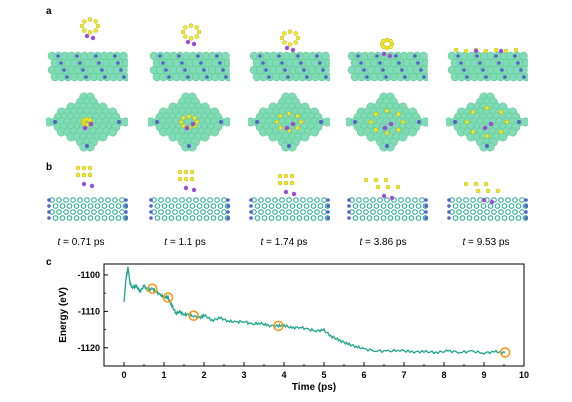 The height and width of the screenshot is (402, 572). I want to click on x-tick-label: 8, so click(443, 375).